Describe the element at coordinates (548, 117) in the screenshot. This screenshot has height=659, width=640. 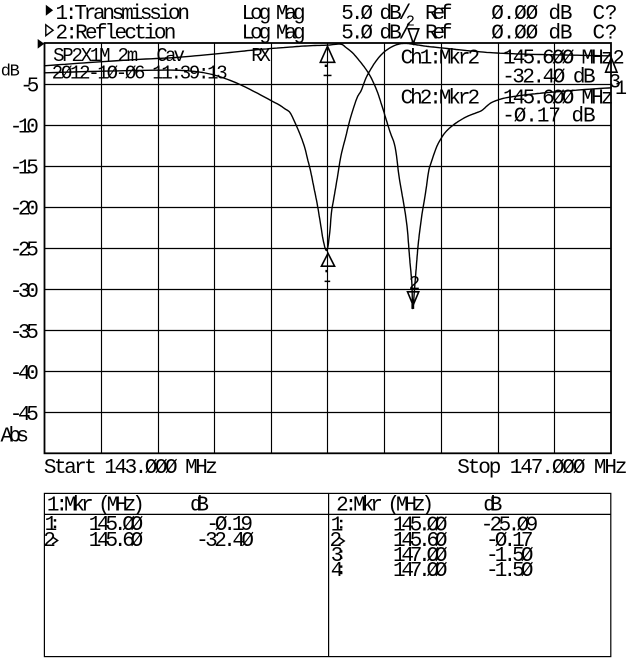
I see `svg-text: -Ø.17 dB` at that location.